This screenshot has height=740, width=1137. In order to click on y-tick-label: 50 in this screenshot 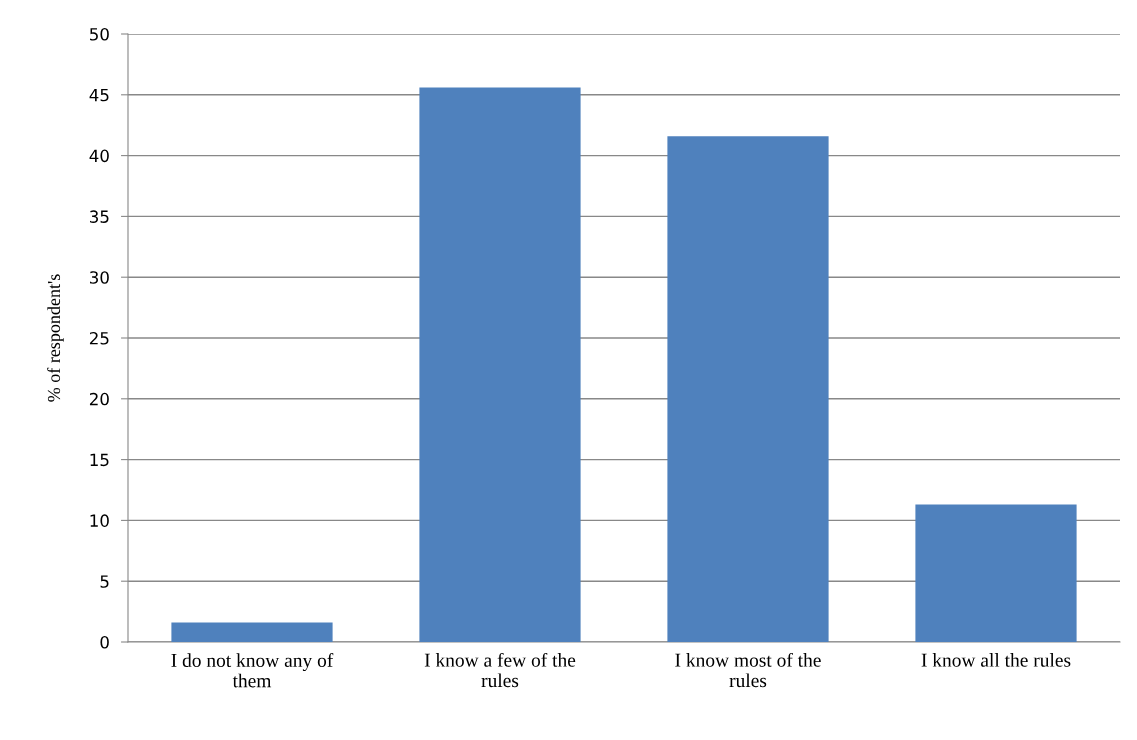, I will do `click(99, 34)`.